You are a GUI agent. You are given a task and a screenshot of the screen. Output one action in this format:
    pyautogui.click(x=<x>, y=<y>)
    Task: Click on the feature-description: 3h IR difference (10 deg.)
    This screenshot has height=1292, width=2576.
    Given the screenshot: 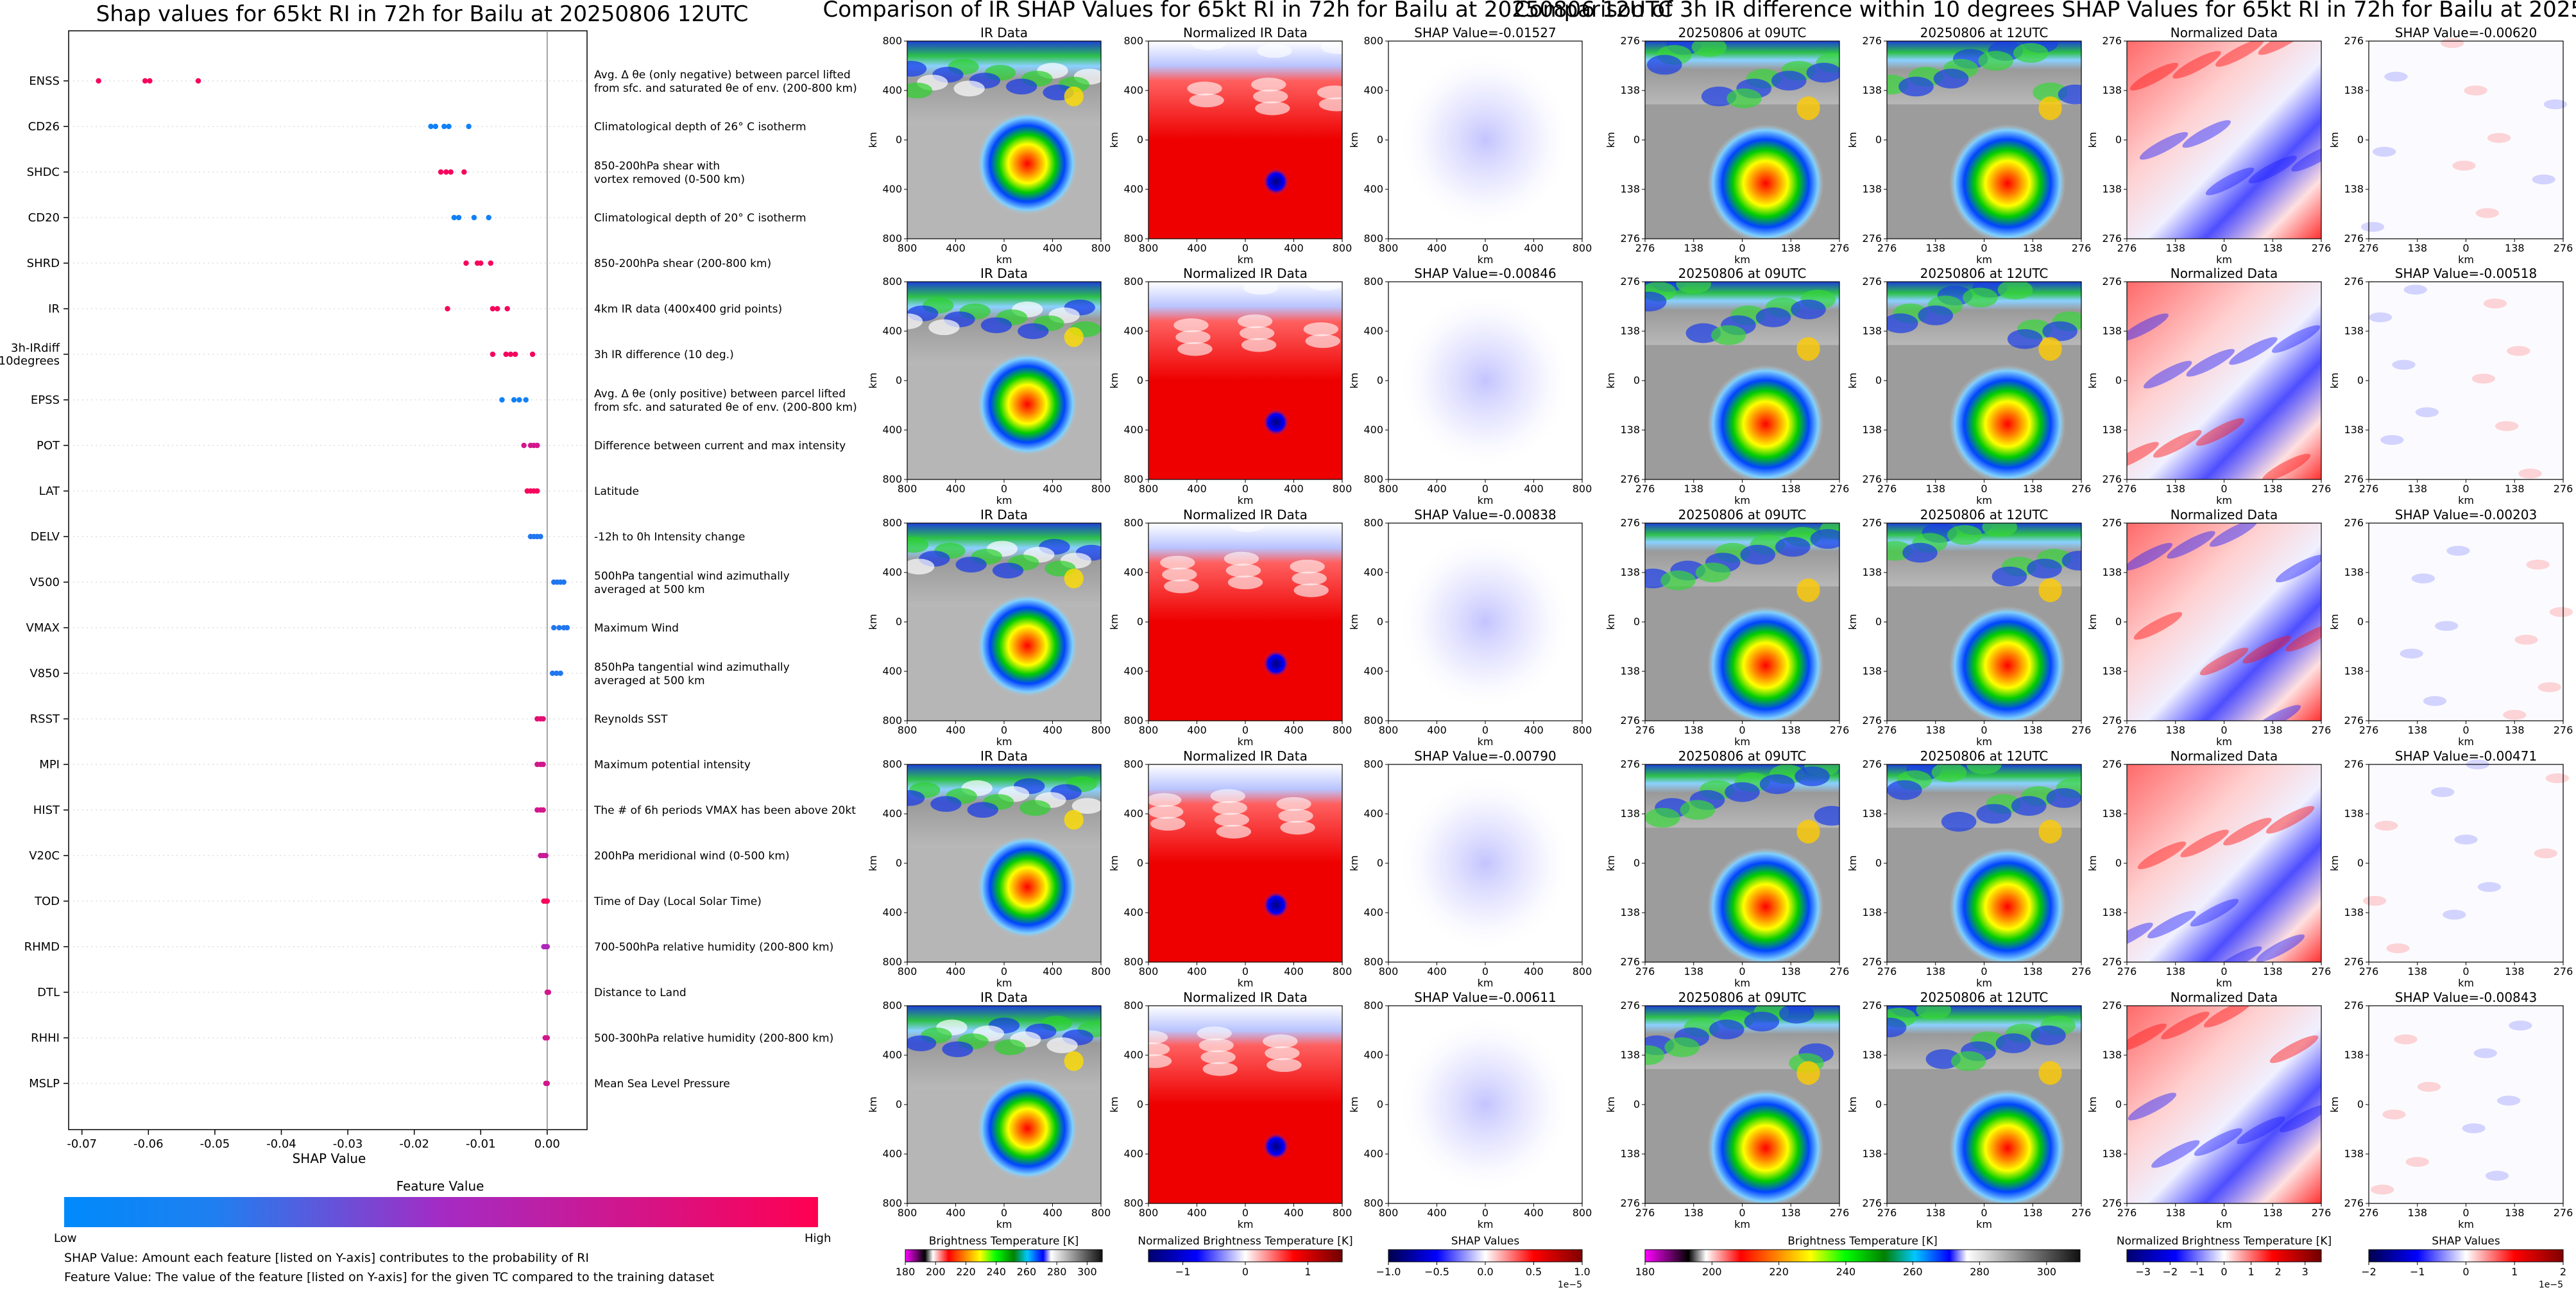 What is the action you would take?
    pyautogui.click(x=664, y=355)
    